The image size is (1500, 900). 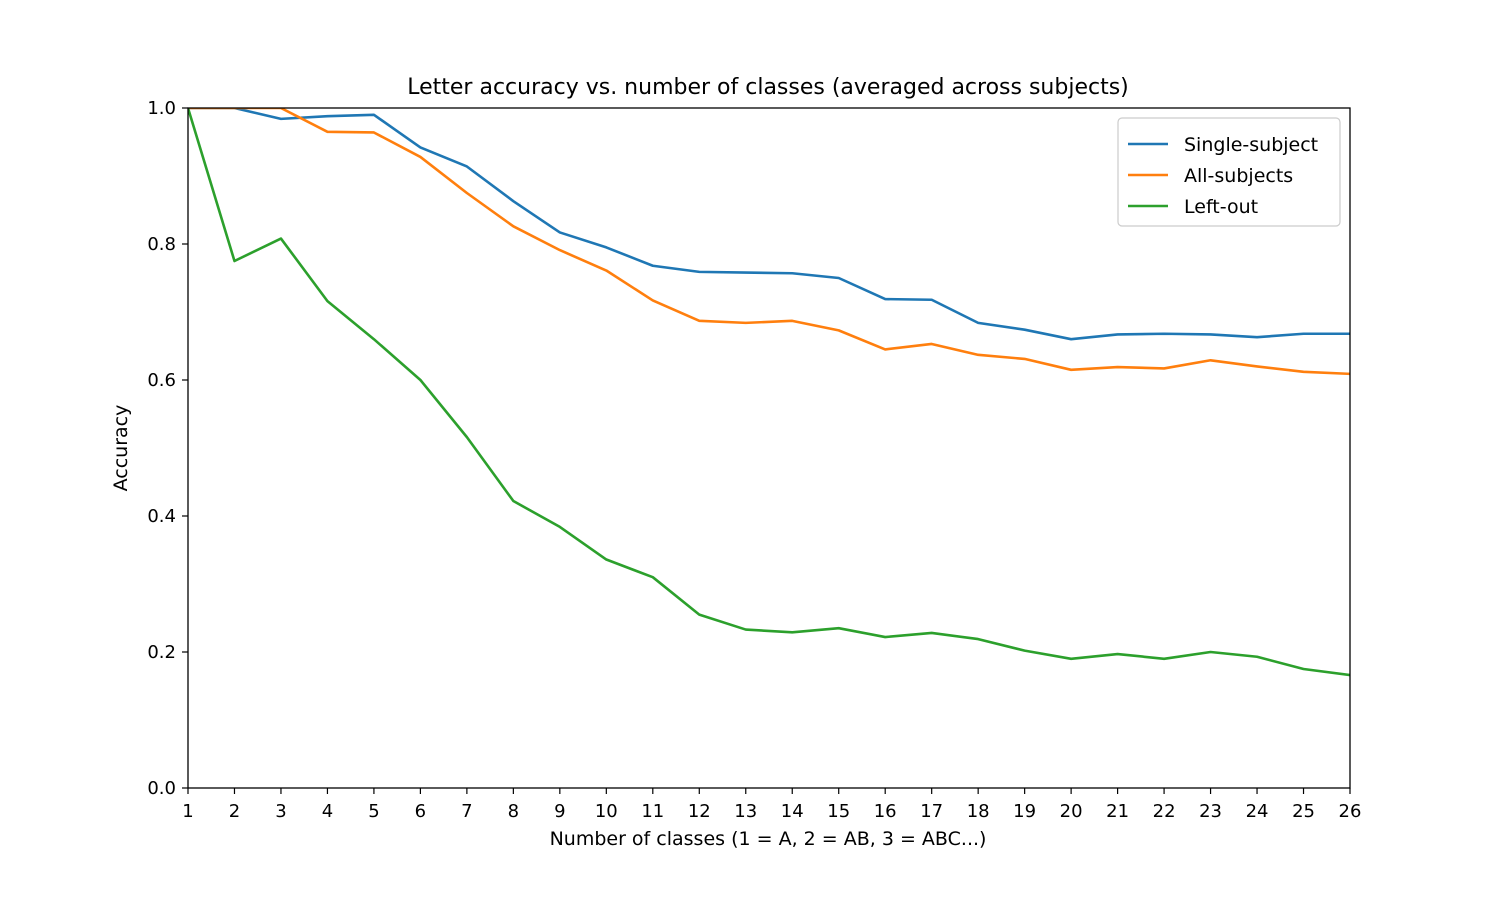 I want to click on x-tick-label: 10, so click(x=606, y=811).